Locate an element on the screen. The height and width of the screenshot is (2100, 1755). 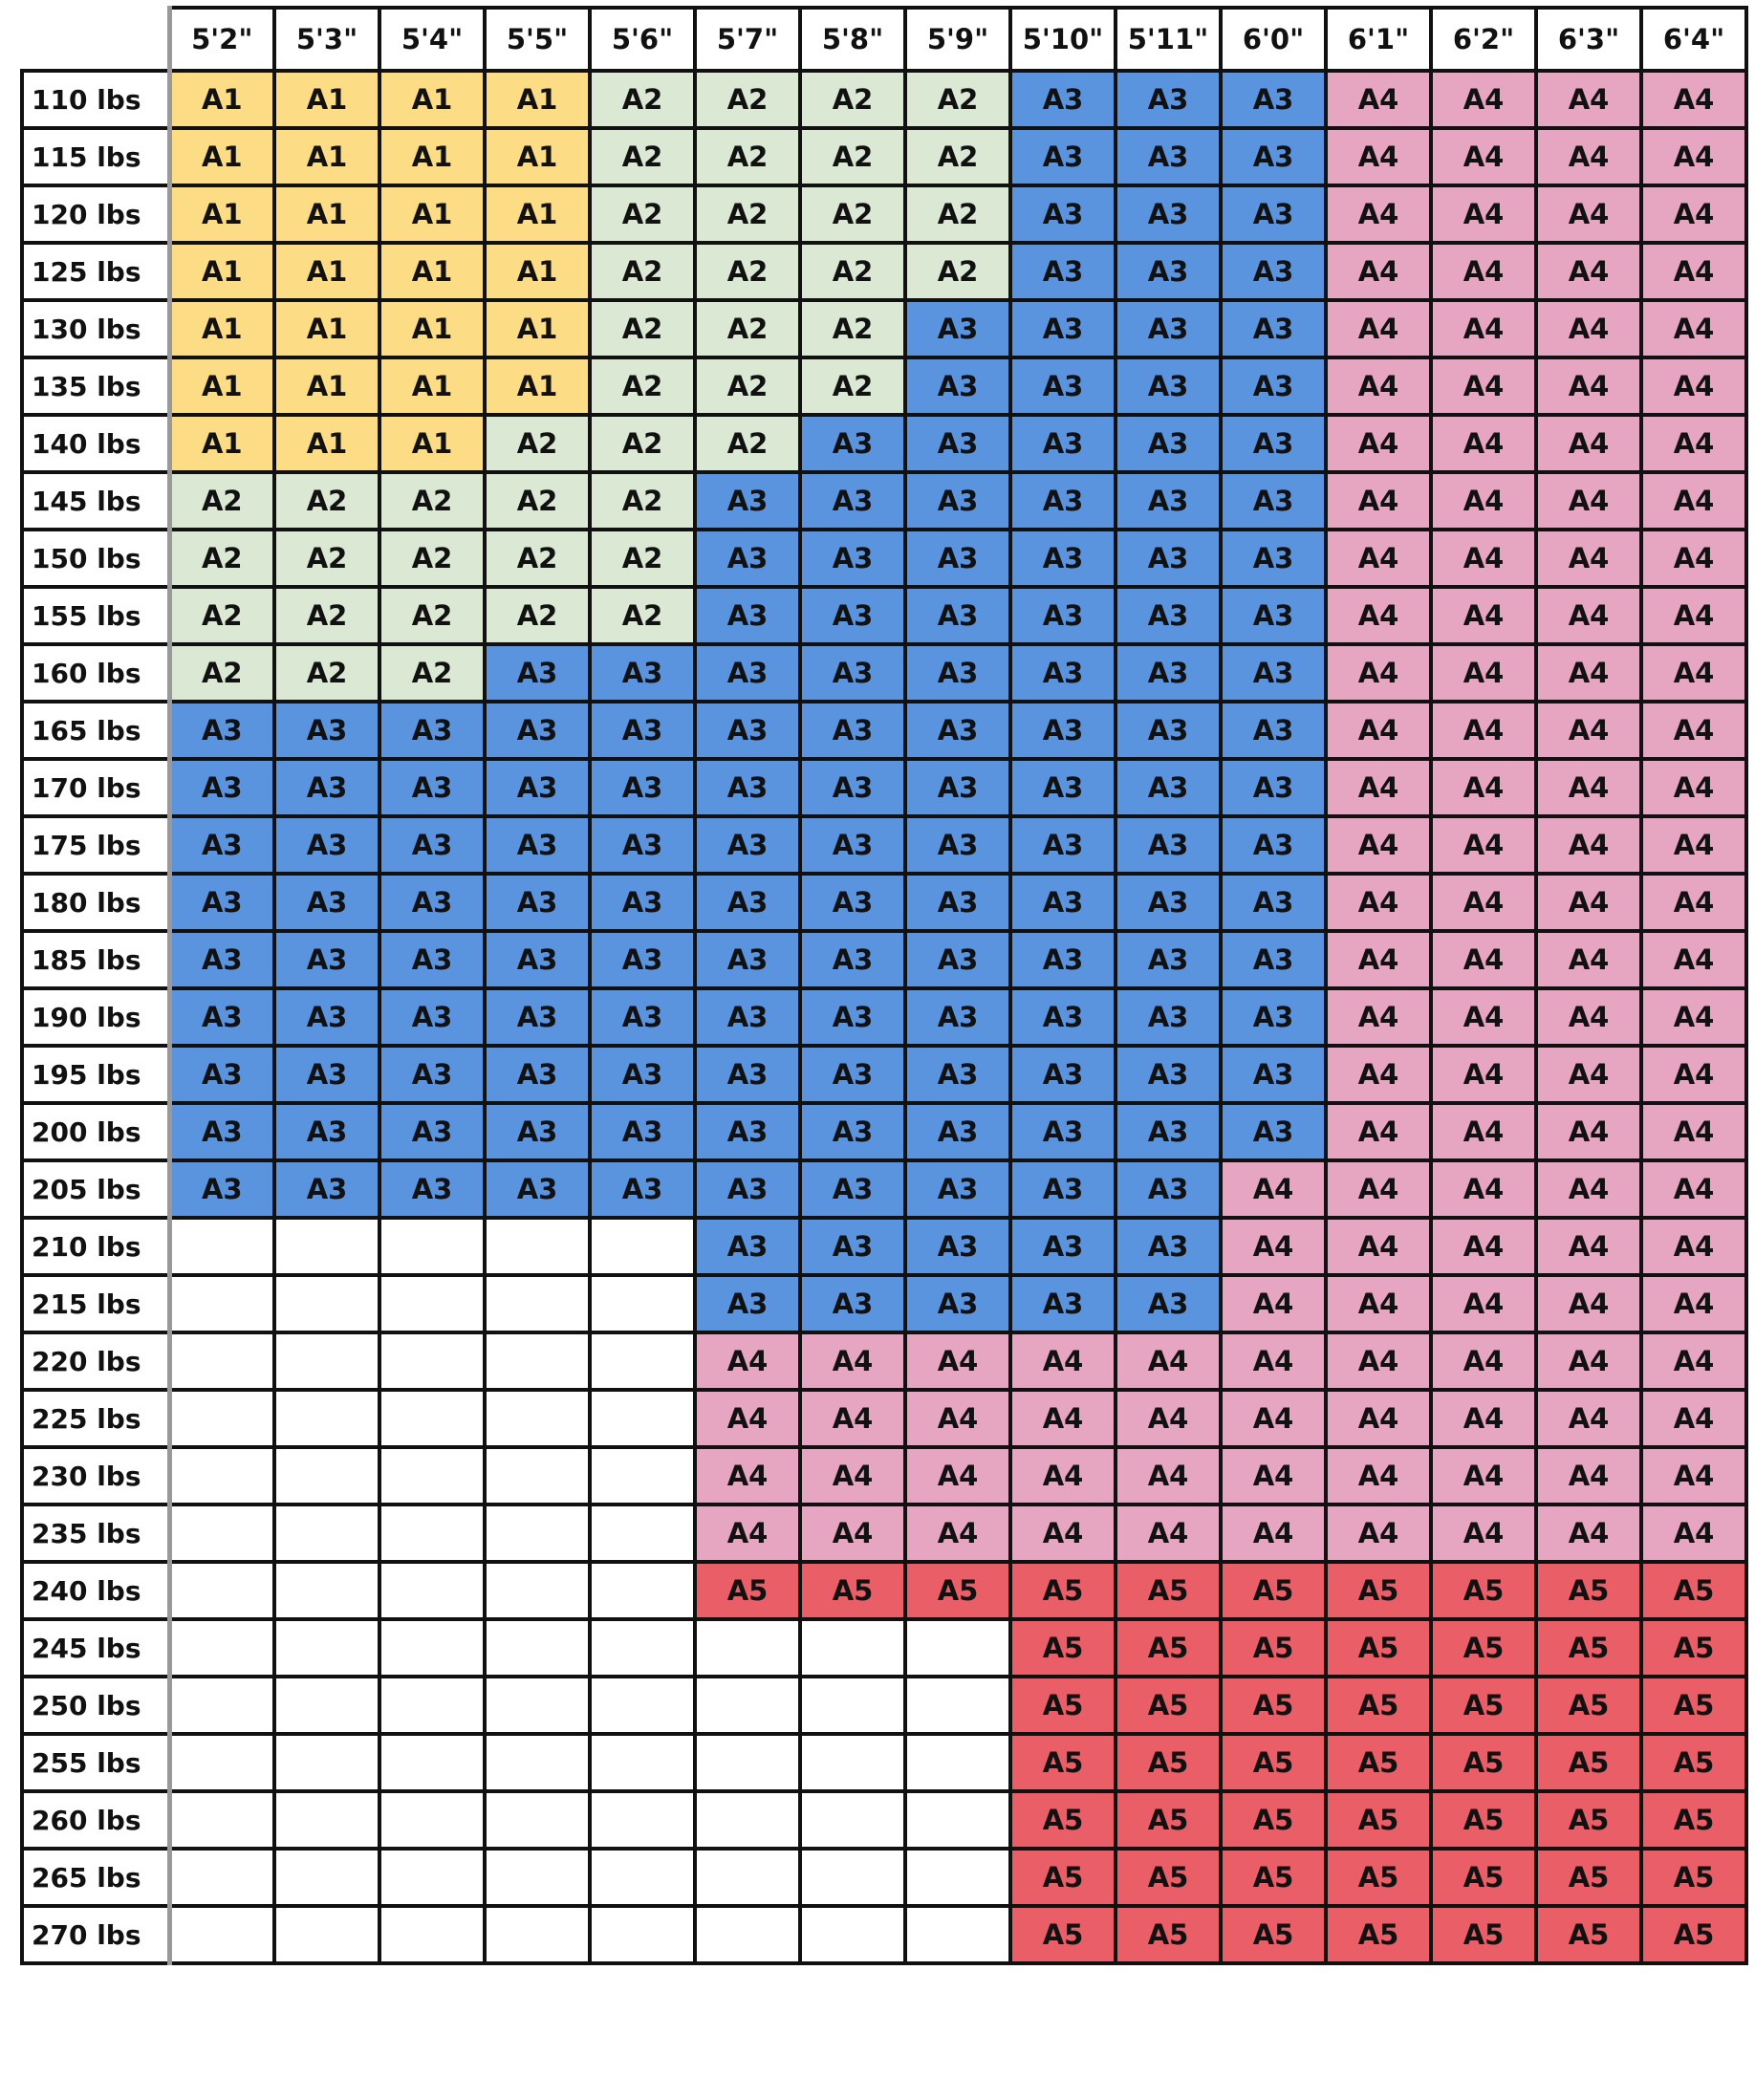
table-row: 195 lbs A3 A3 A3 A3 A3 A3 A3 A3 A3 A3 A3 A4 A4 A4 A4 is located at coordinates (884, 1074).